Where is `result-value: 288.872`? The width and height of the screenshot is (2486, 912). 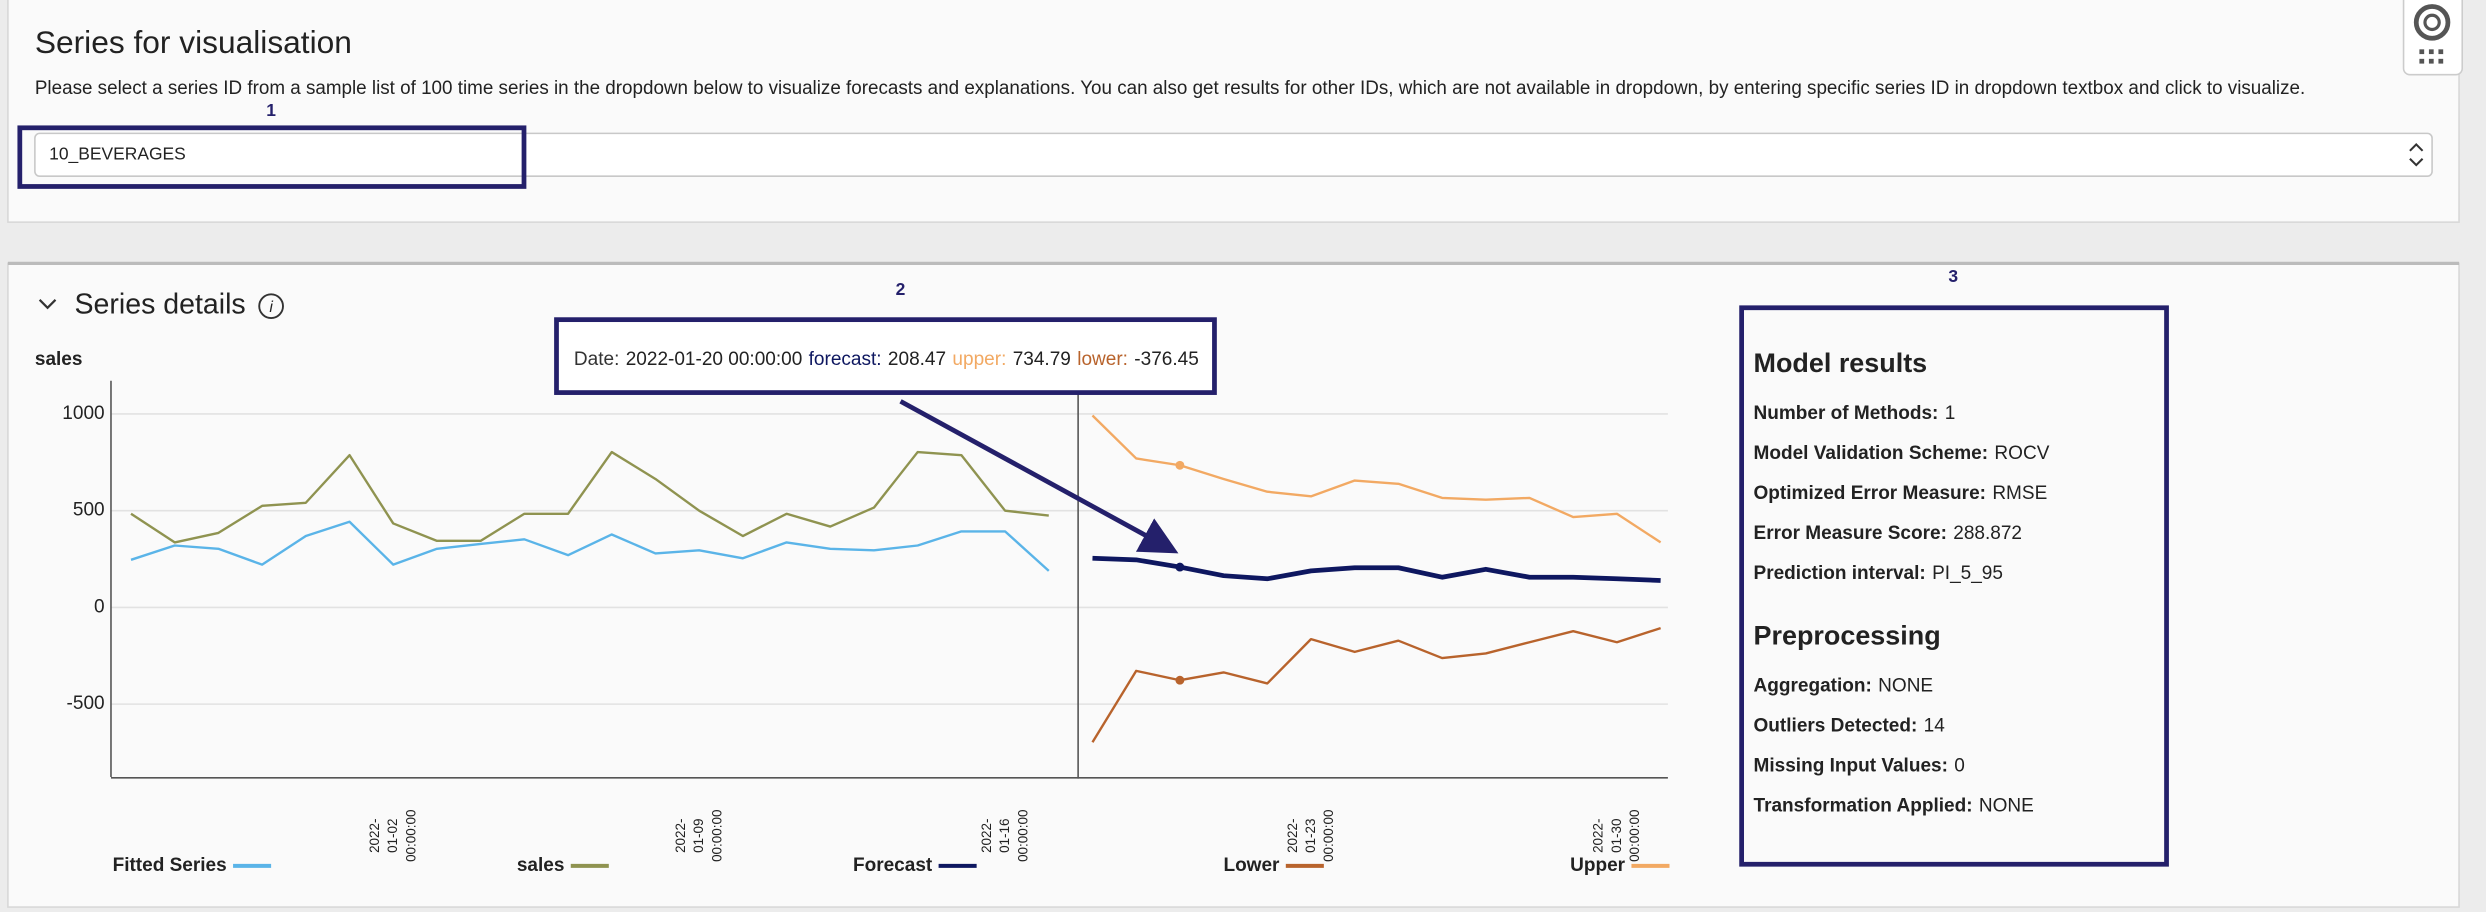
result-value: 288.872 is located at coordinates (1987, 533).